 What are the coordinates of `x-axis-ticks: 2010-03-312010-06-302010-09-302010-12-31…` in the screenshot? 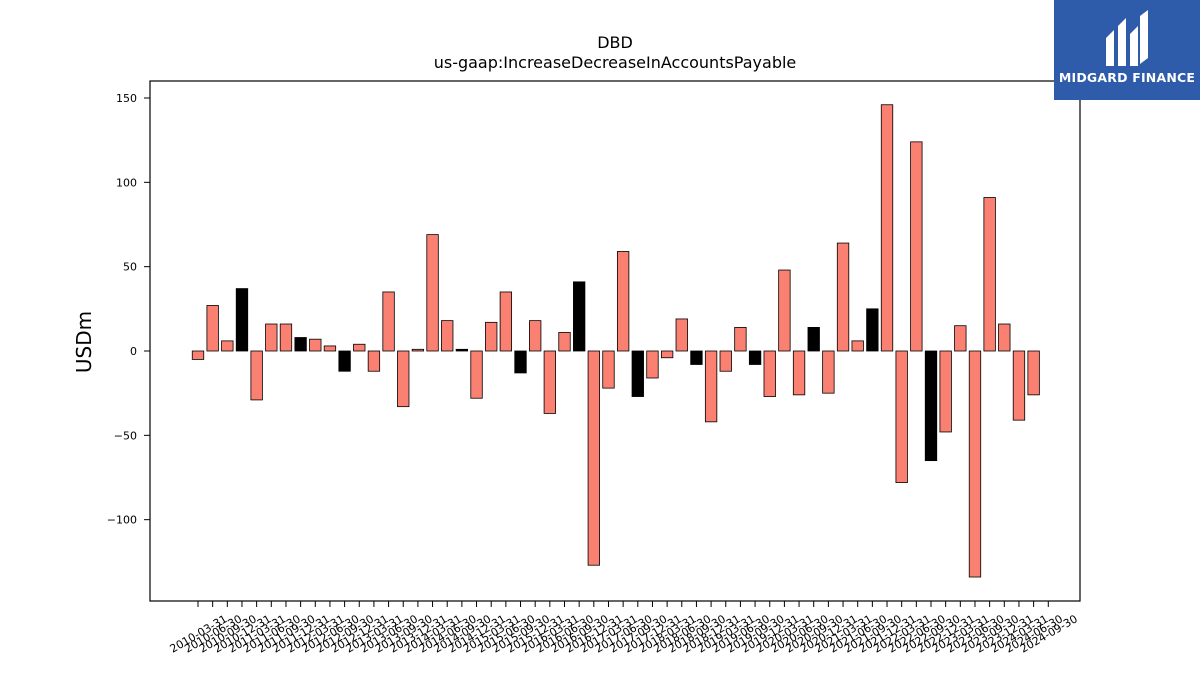 It's located at (624, 628).